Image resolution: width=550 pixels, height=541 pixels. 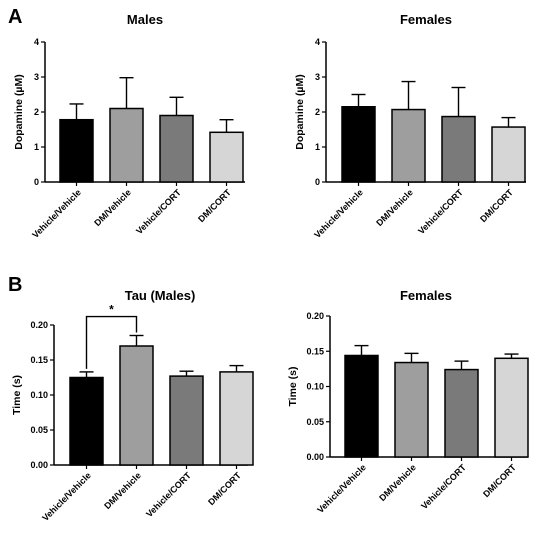 I want to click on chart-title: Males, so click(x=145, y=19).